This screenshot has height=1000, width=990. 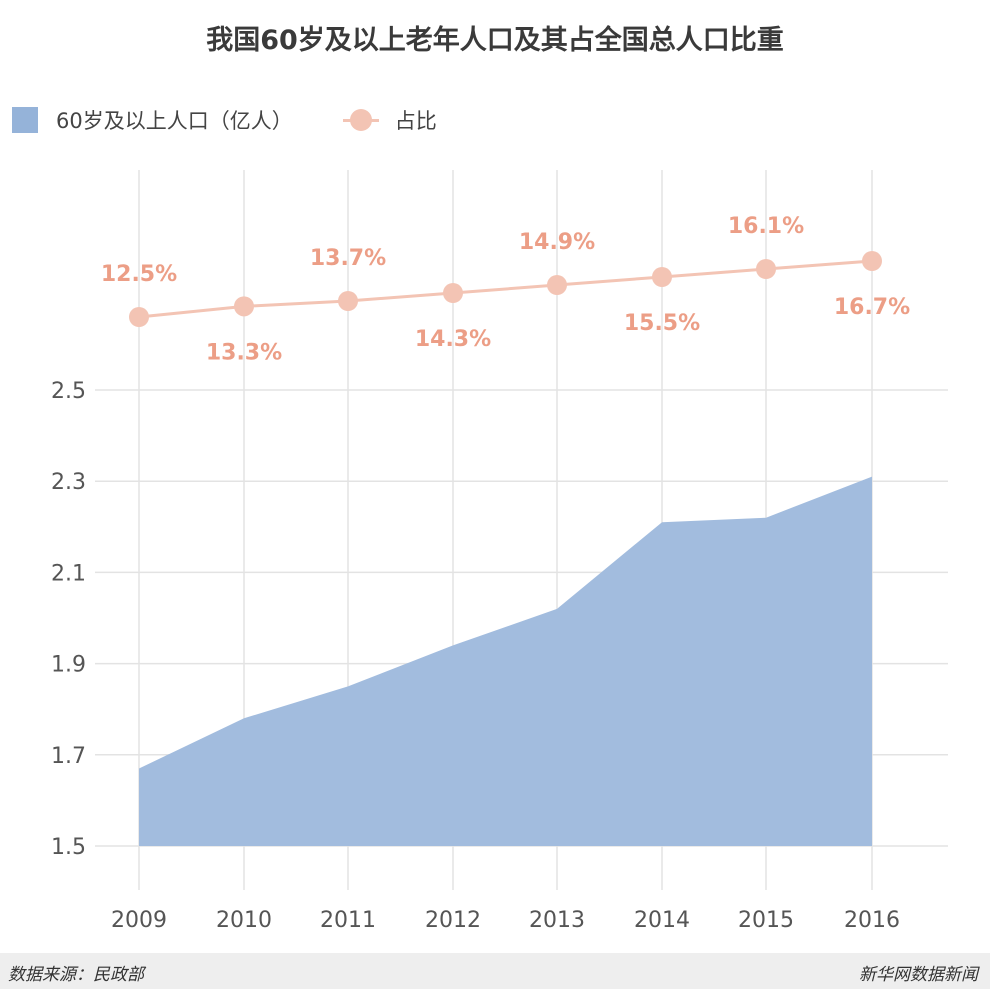 What do you see at coordinates (348, 258) in the screenshot?
I see `ratio-label-2011: 13.7%` at bounding box center [348, 258].